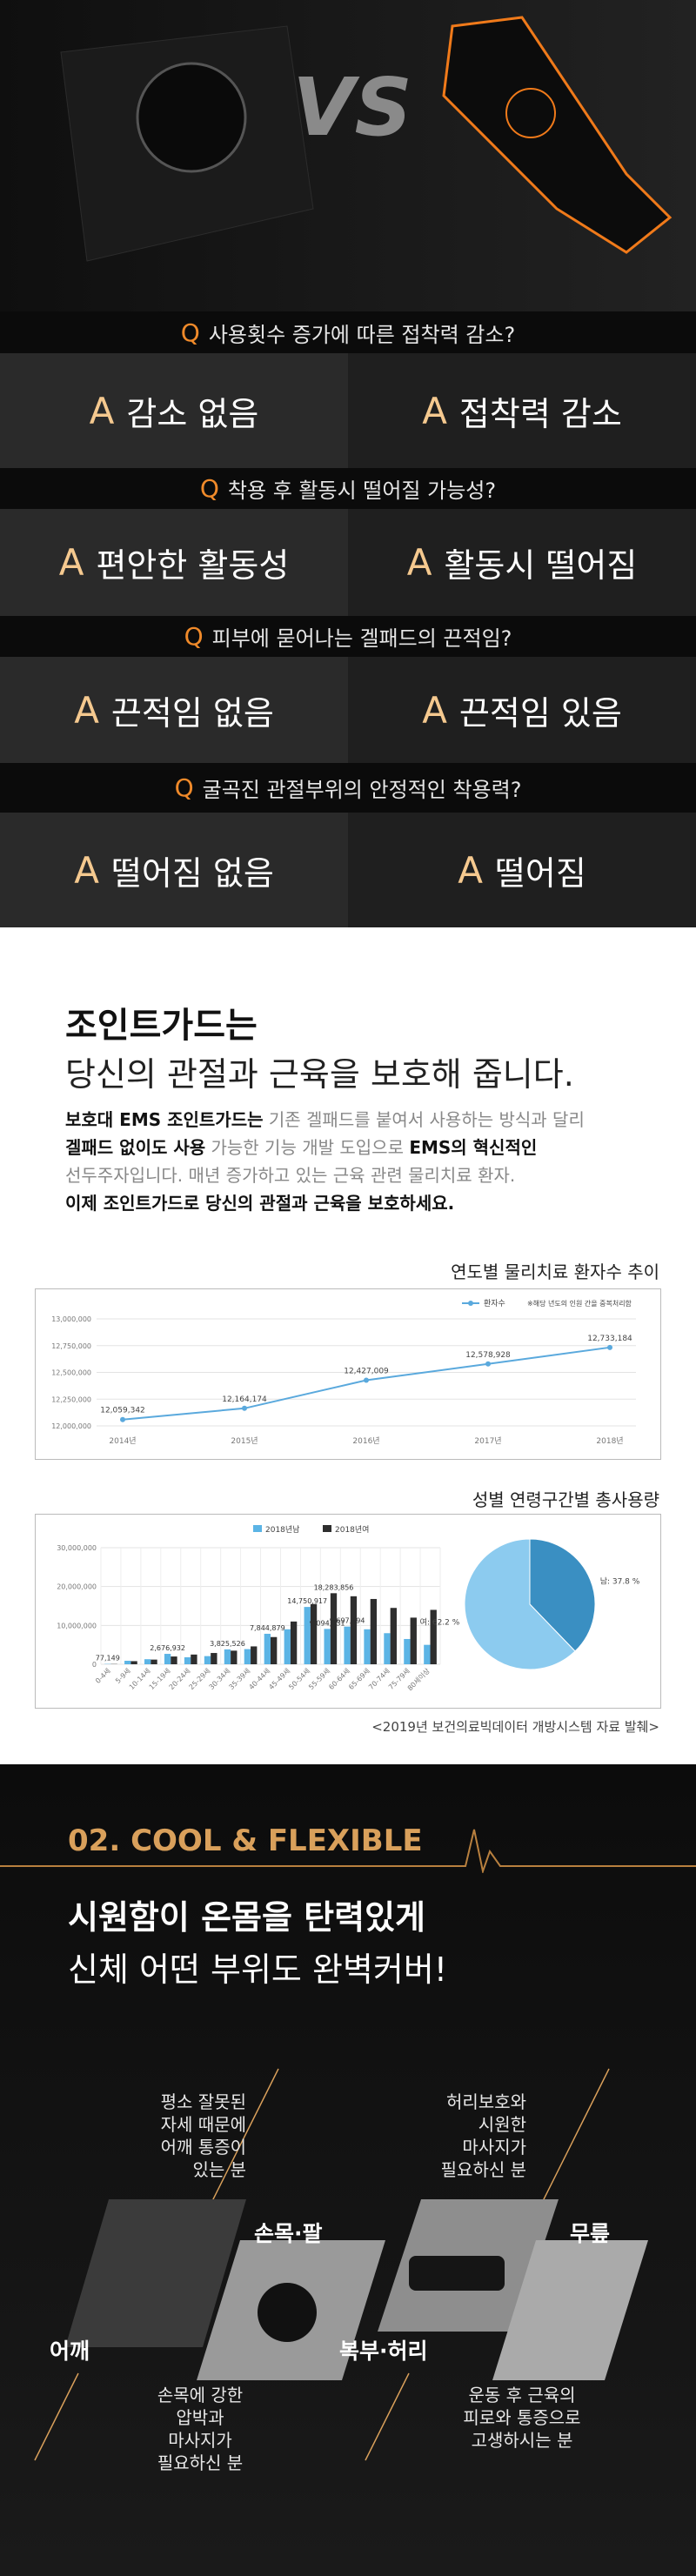 The width and height of the screenshot is (696, 2576). I want to click on value-label: 2,676,932, so click(167, 1648).